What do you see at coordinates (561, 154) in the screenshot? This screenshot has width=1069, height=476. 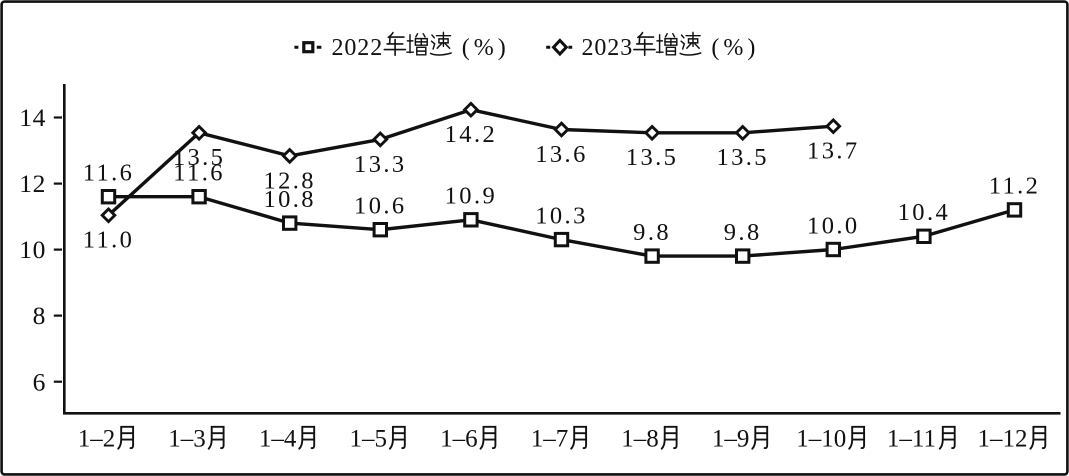 I see `svg-text: 13.6` at bounding box center [561, 154].